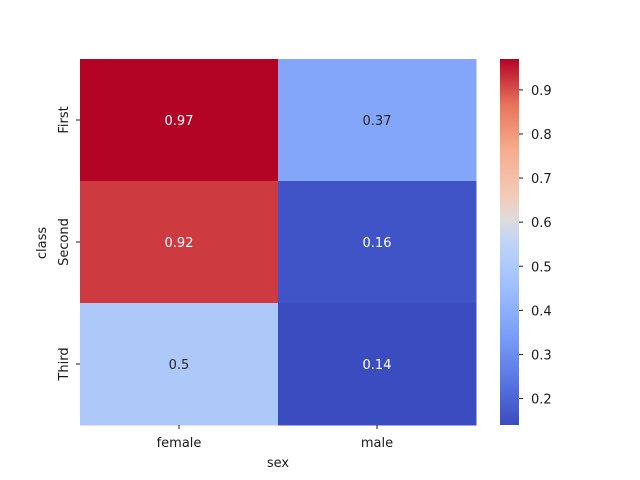  Describe the element at coordinates (541, 355) in the screenshot. I see `colorbar-tick-label: 0.3` at that location.